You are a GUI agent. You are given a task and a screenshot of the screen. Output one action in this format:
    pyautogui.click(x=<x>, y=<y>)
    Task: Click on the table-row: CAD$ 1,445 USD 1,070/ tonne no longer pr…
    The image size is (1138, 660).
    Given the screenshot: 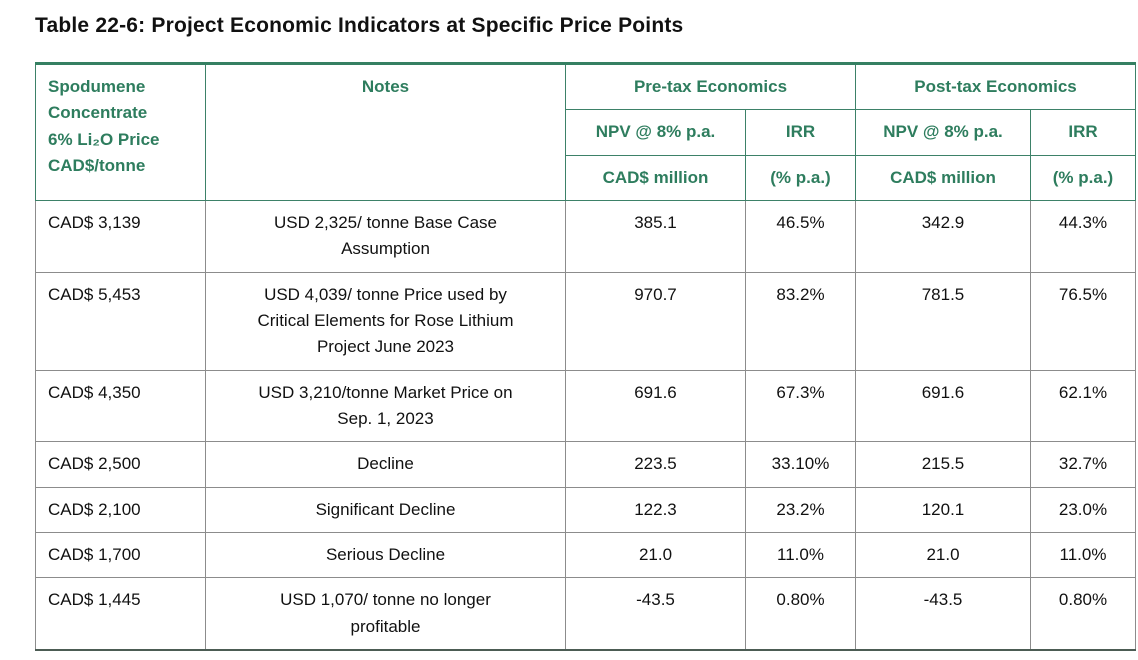 What is the action you would take?
    pyautogui.click(x=585, y=614)
    